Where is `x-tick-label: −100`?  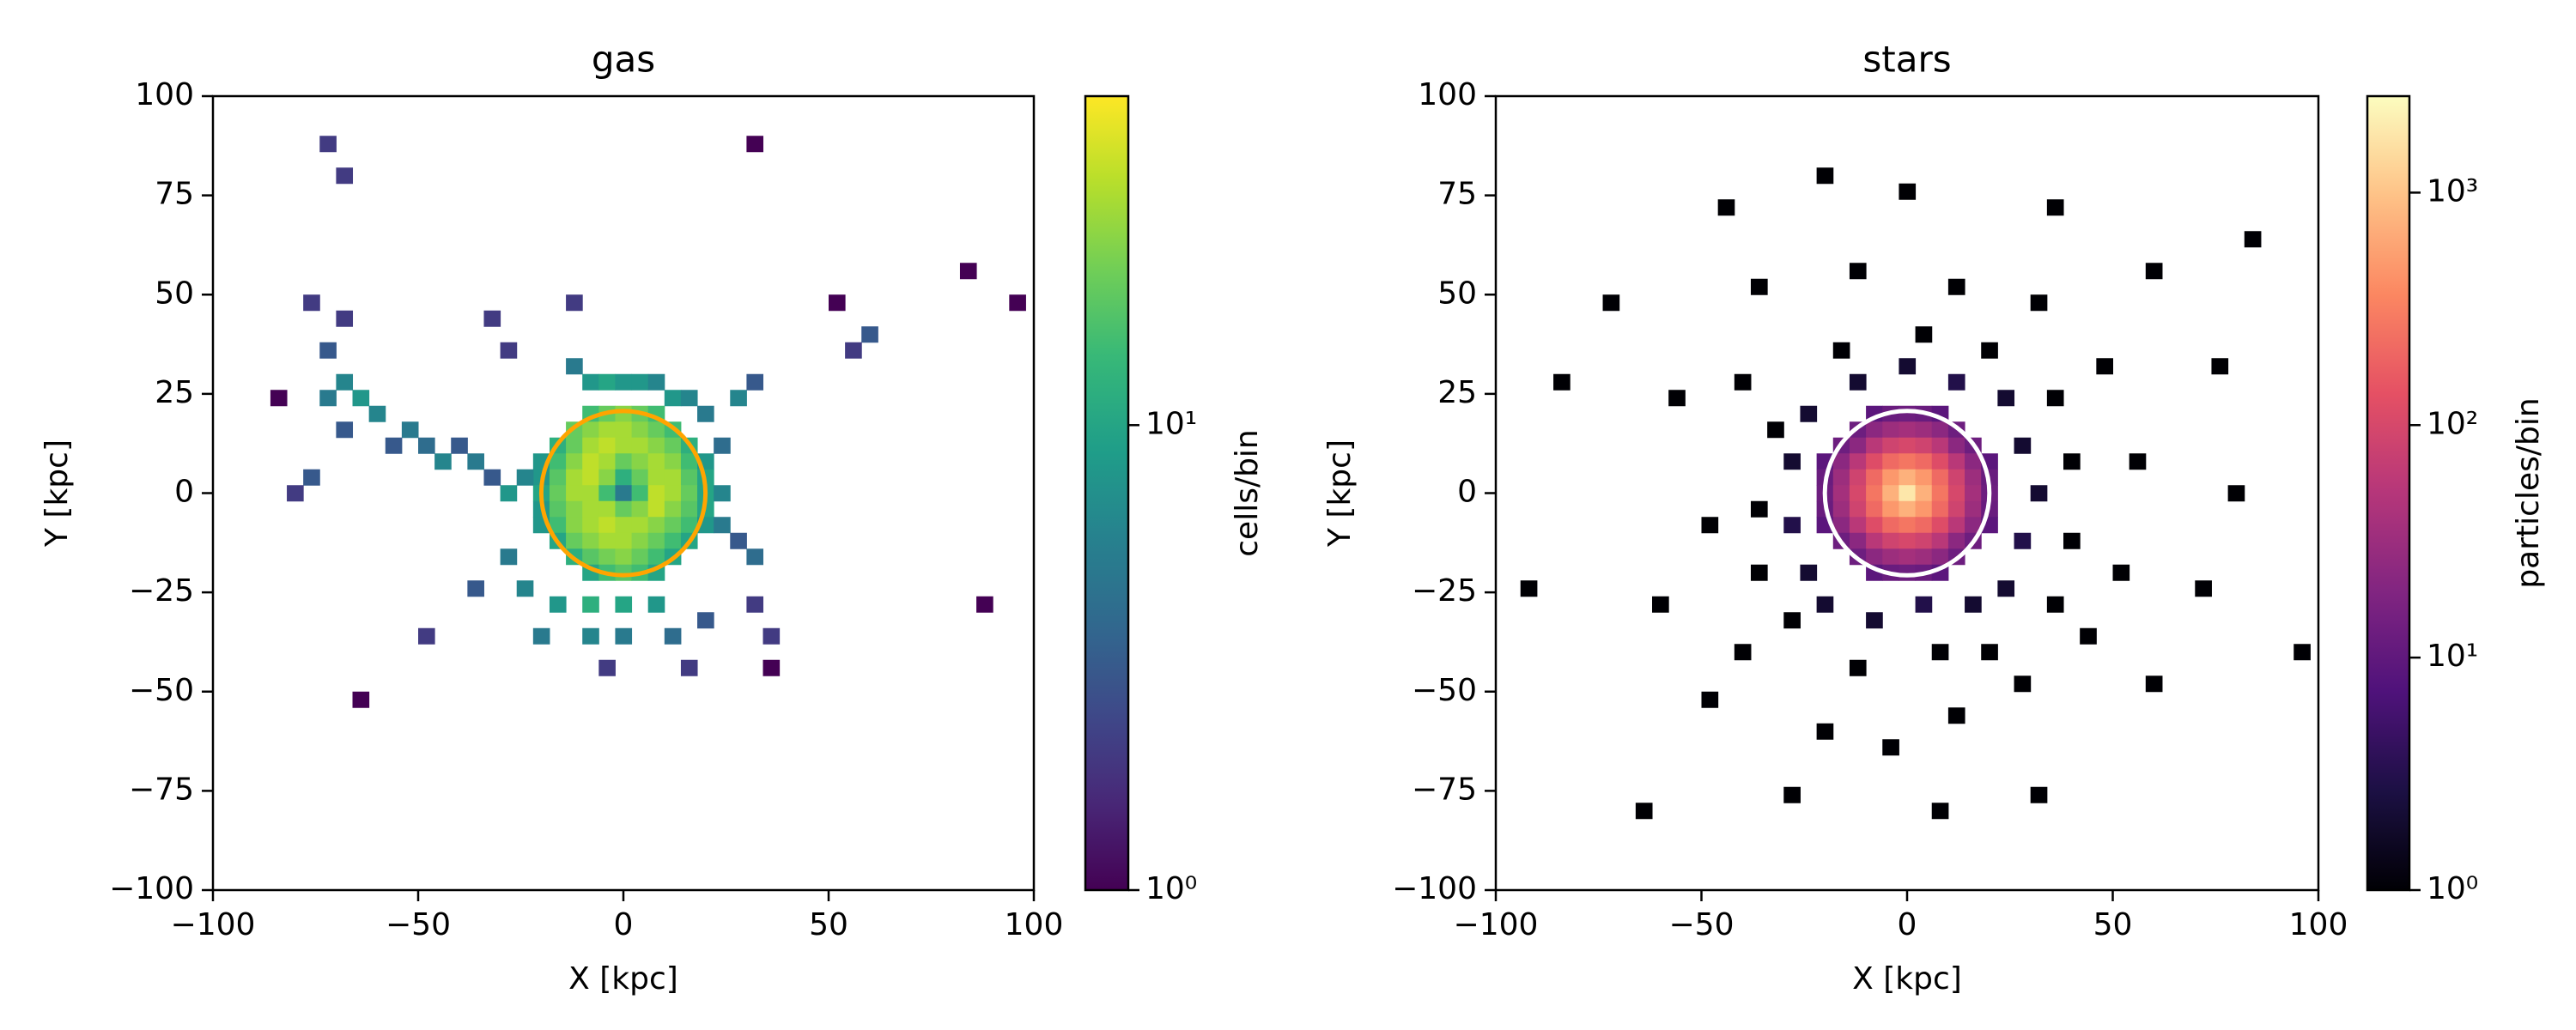
x-tick-label: −100 is located at coordinates (213, 924).